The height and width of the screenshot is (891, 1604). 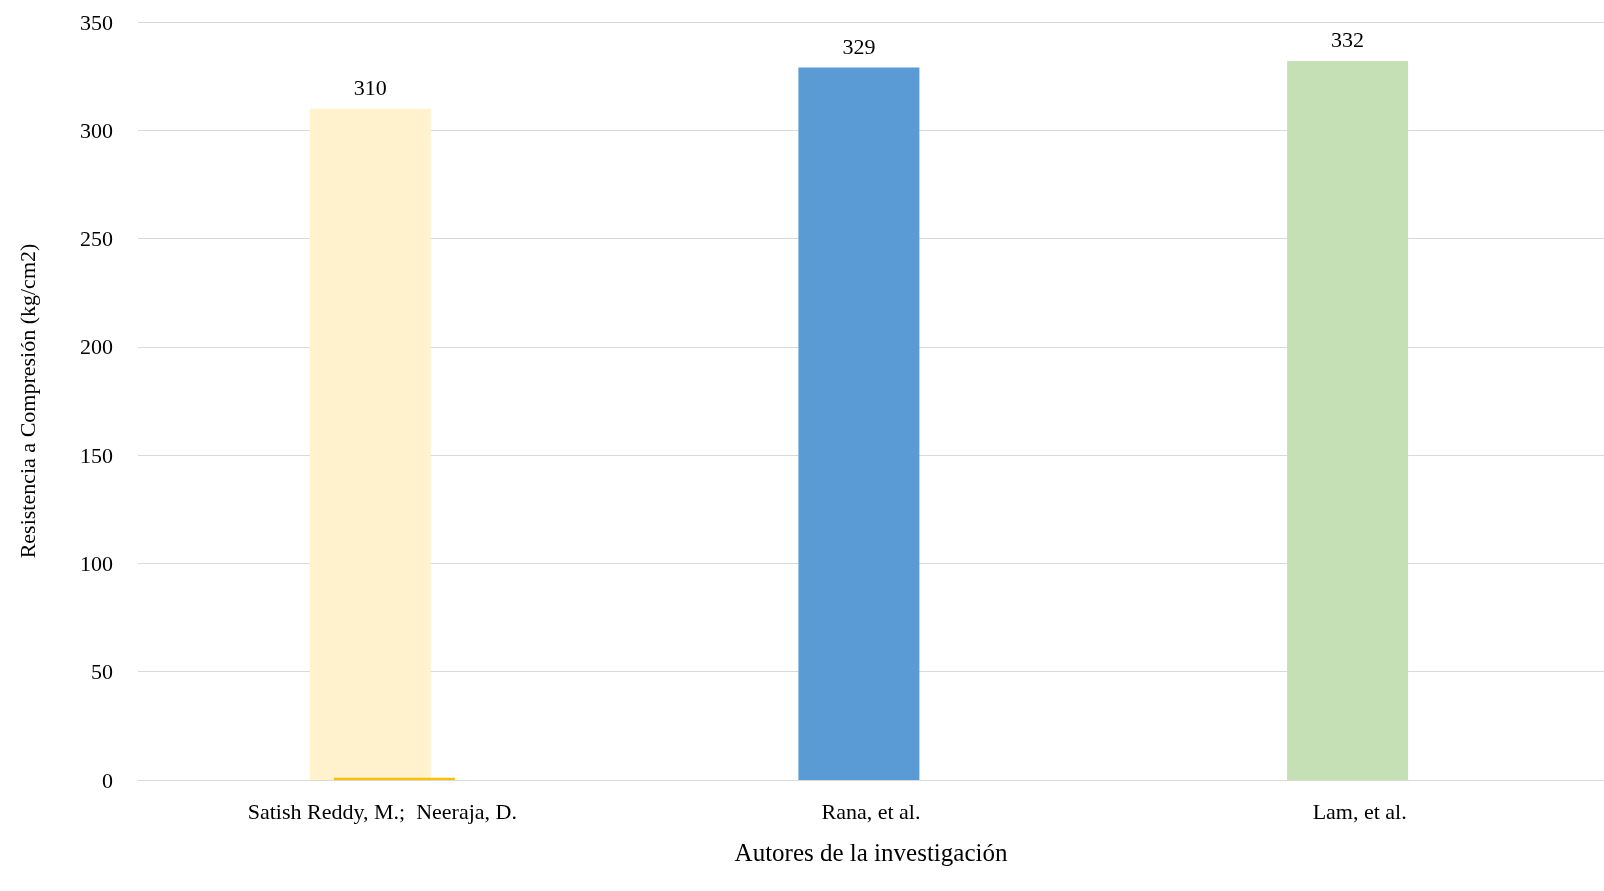 I want to click on y-tick-label: 100, so click(x=96, y=563).